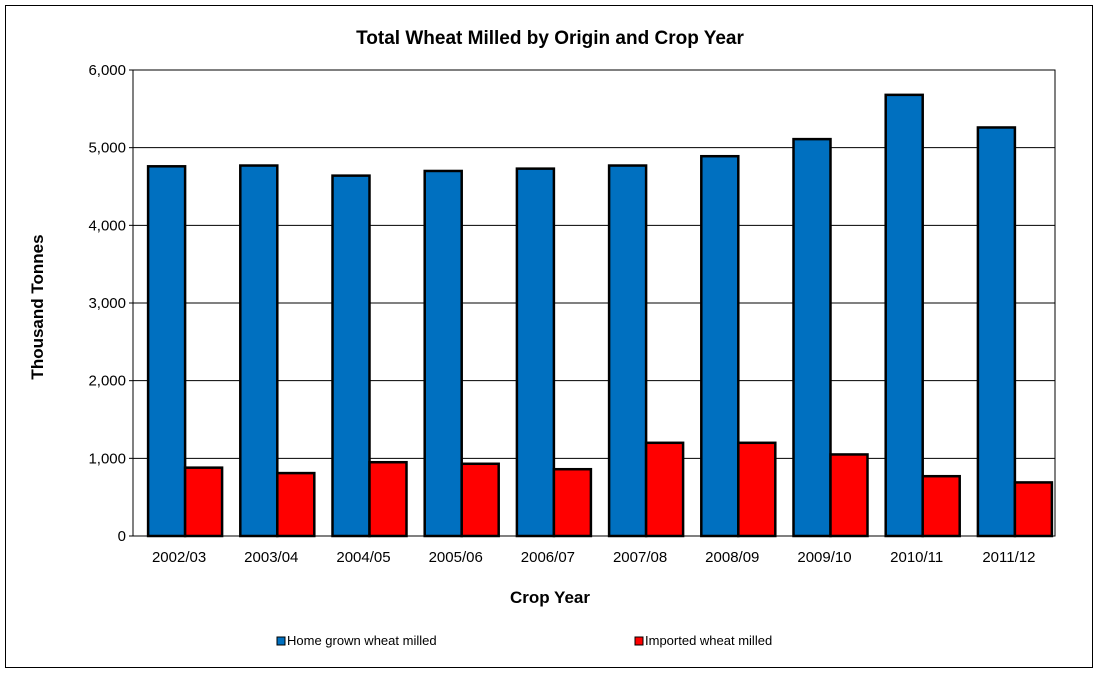 The image size is (1100, 675). I want to click on y-axis-ticks: 0 1,000 2,000 3,000 4,000 5,000 6,000, so click(110, 303).